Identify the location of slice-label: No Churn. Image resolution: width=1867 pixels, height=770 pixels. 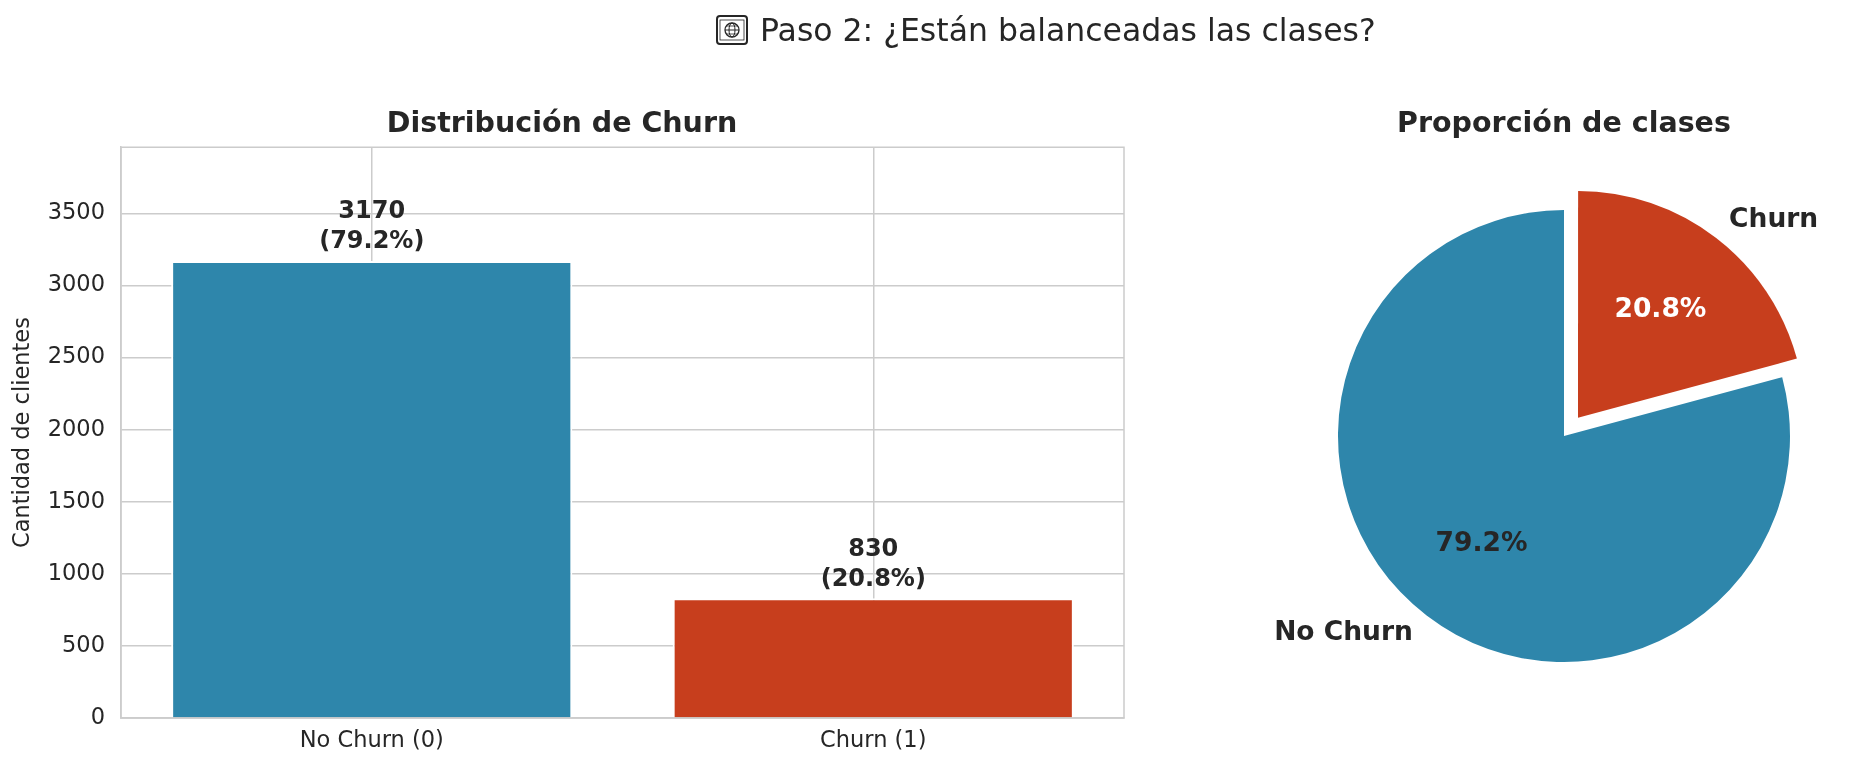
(1343, 631).